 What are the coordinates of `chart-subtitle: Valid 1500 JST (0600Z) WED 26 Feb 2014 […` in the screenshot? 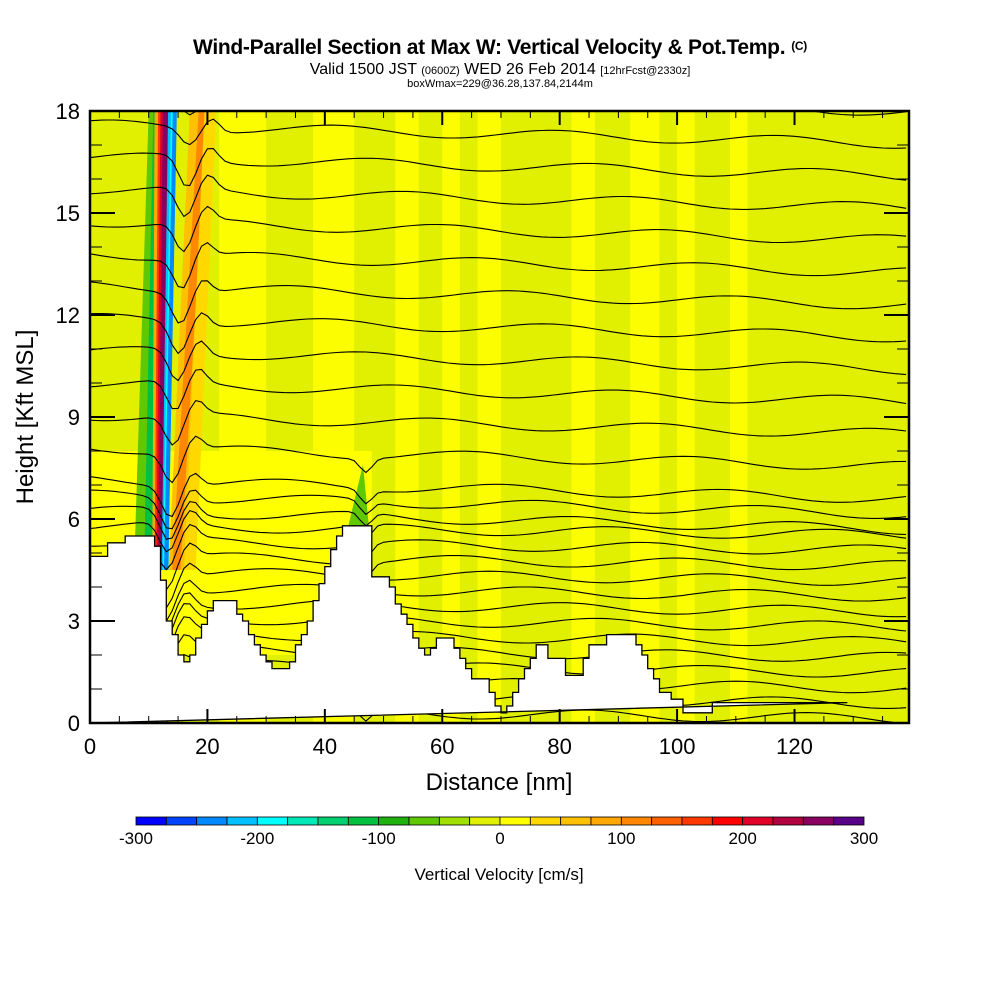 It's located at (500, 70).